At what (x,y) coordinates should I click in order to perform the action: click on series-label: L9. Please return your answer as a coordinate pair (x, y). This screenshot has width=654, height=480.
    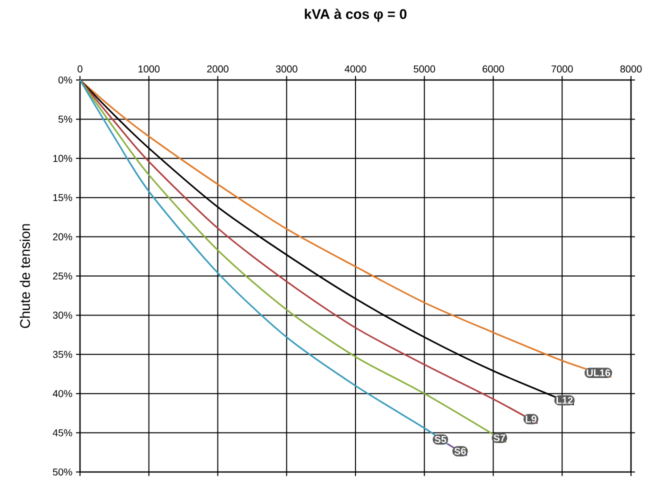
    Looking at the image, I should click on (531, 419).